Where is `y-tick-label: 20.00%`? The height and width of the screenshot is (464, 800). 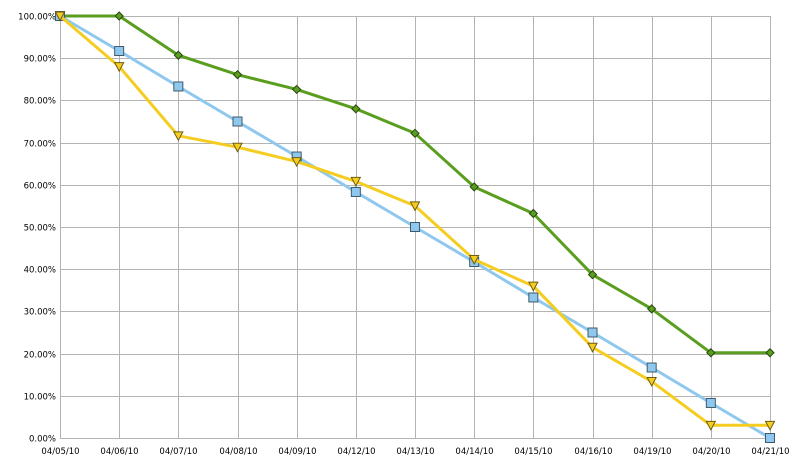 y-tick-label: 20.00% is located at coordinates (40, 356).